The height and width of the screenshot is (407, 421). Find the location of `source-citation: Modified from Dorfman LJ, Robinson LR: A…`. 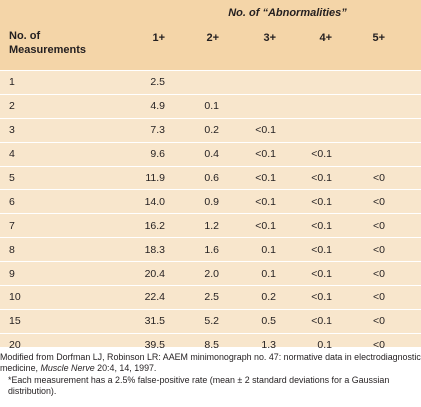

source-citation: Modified from Dorfman LJ, Robinson LR: A… is located at coordinates (210, 363).